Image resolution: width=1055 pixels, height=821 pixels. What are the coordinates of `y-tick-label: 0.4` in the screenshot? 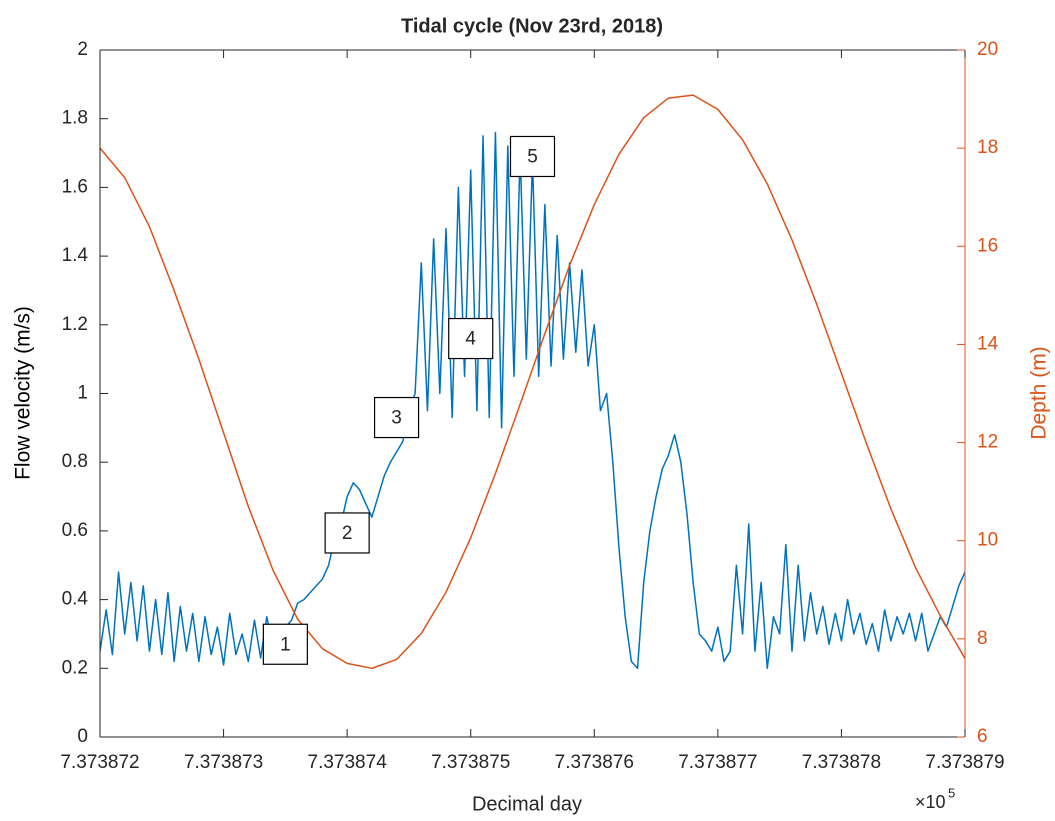 It's located at (75, 599).